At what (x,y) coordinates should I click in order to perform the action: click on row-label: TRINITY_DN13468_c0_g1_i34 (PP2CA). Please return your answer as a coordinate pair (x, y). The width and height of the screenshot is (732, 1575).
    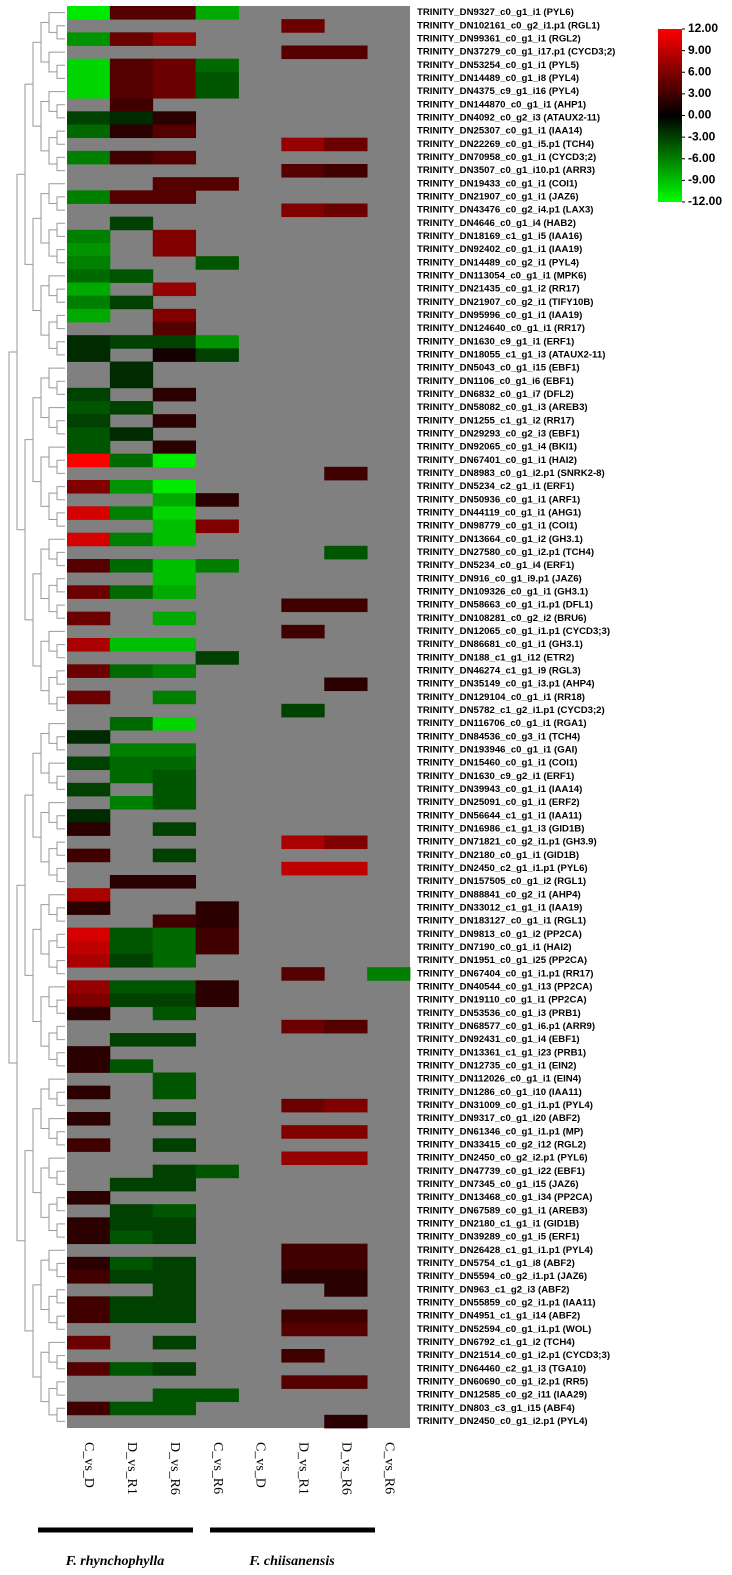
    Looking at the image, I should click on (504, 1197).